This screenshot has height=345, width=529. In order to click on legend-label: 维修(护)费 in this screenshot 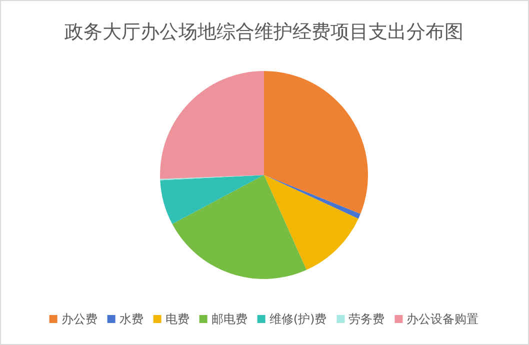, I will do `click(298, 319)`.